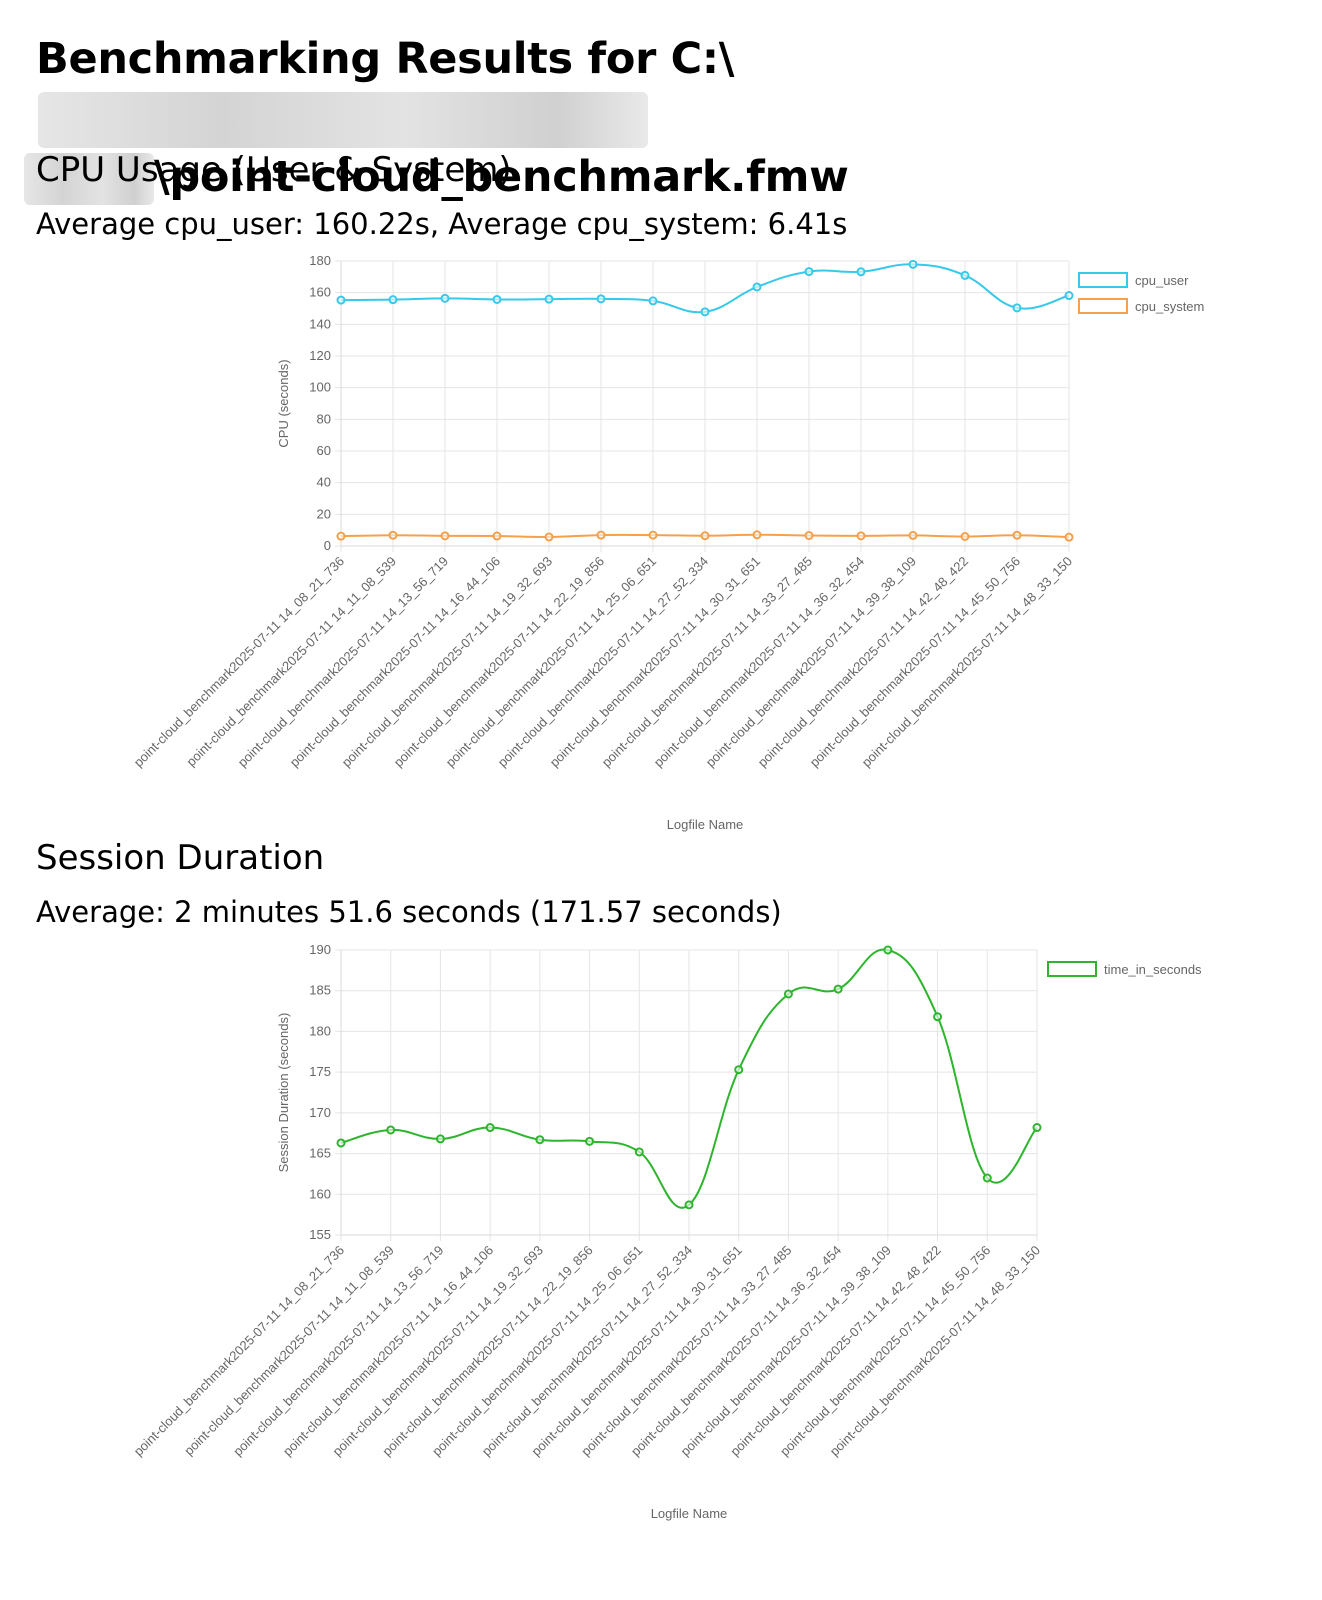 The height and width of the screenshot is (1600, 1322). Describe the element at coordinates (320, 1112) in the screenshot. I see `y-tick-label: 170` at that location.